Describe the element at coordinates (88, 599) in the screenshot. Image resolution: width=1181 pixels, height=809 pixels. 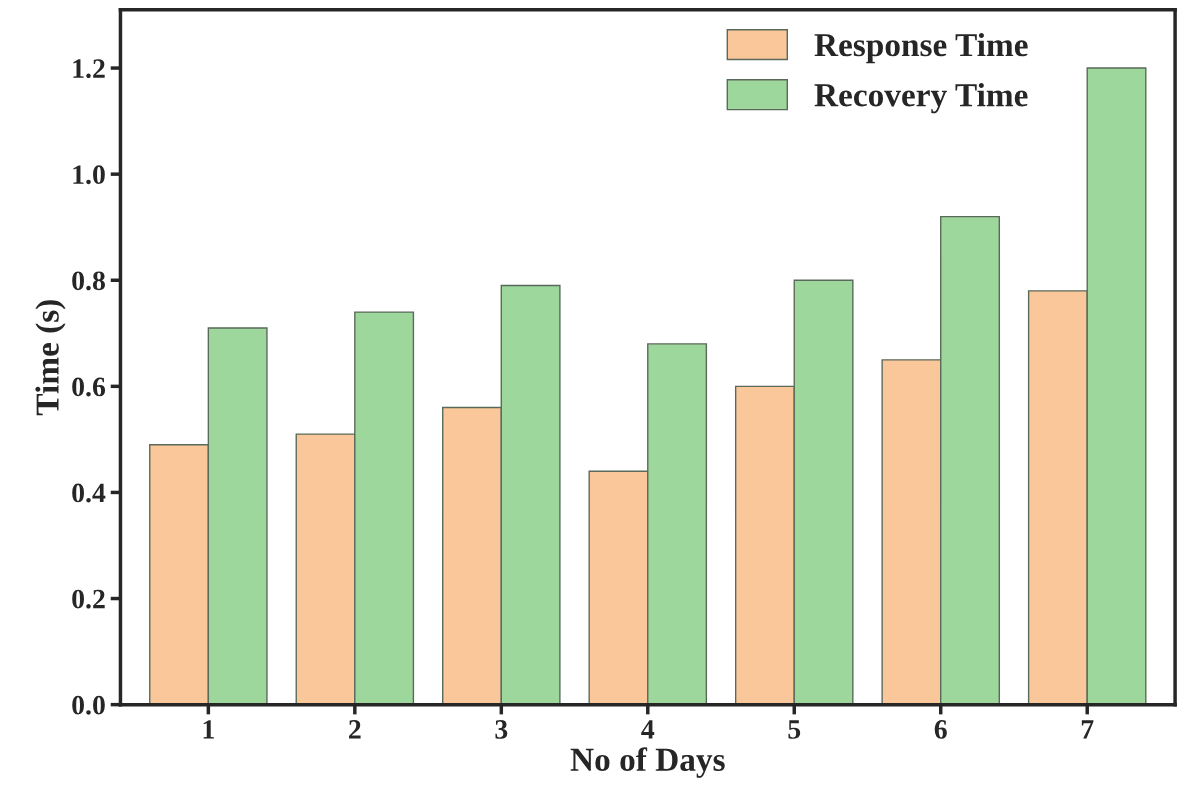
I see `y-tick-label: 0.2` at that location.